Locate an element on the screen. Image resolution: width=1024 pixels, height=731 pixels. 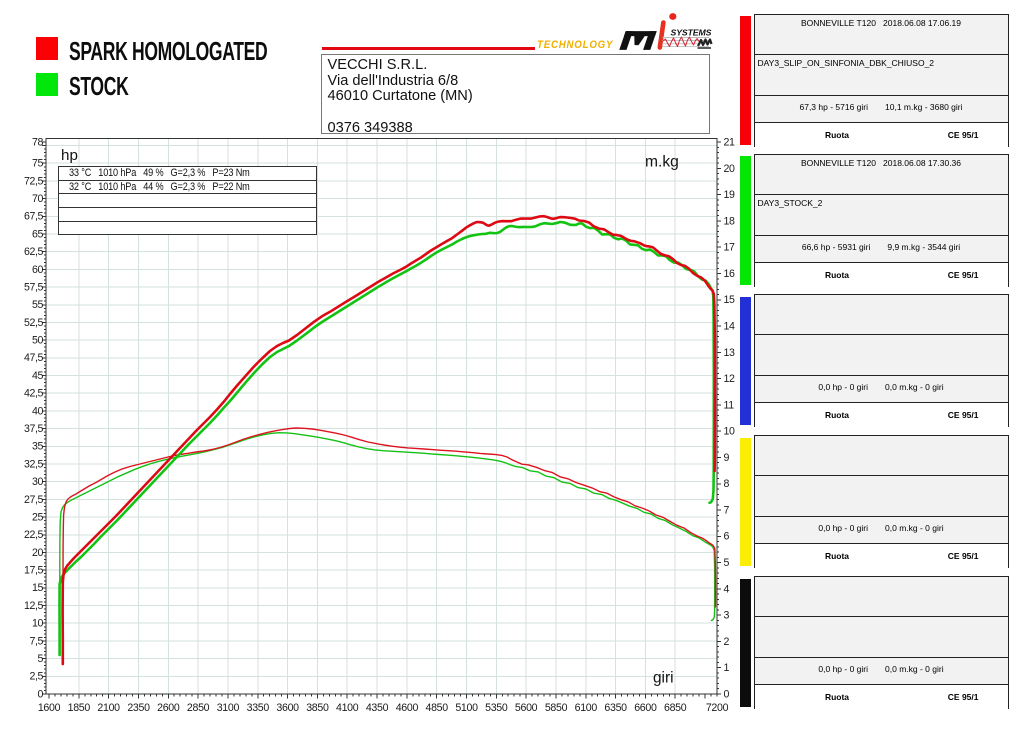
svg-text: m.kg is located at coordinates (662, 162).